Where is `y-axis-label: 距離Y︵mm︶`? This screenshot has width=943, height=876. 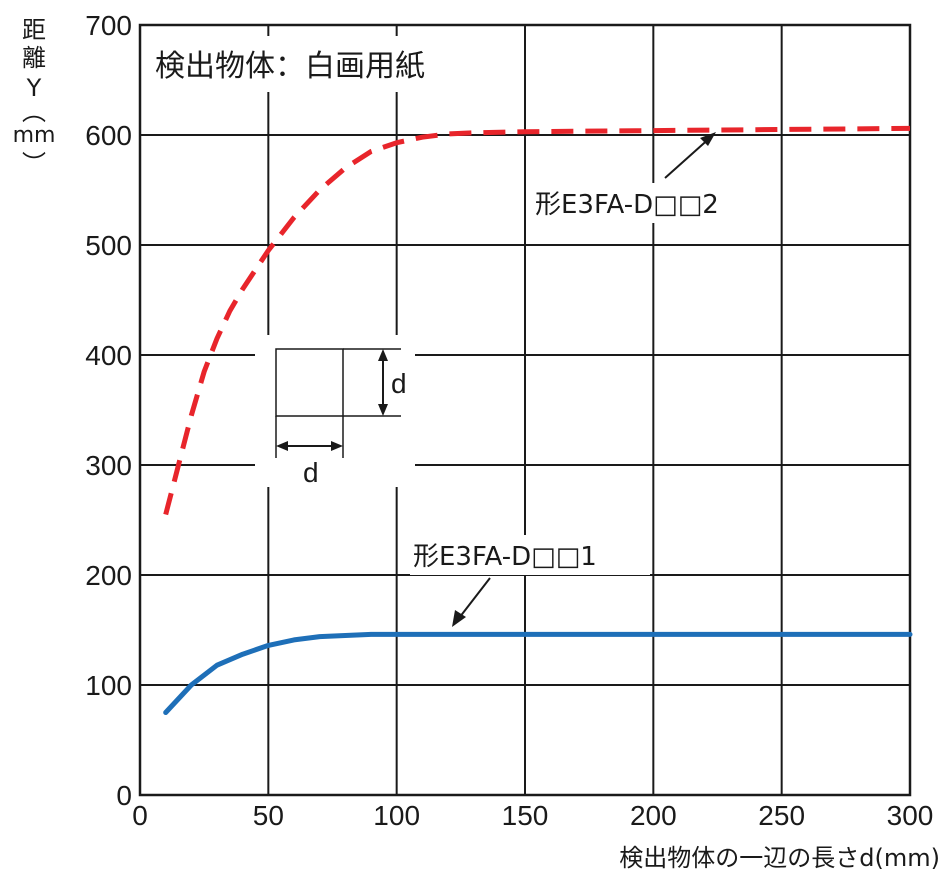
y-axis-label: 距離Y︵mm︶ is located at coordinates (34, 97).